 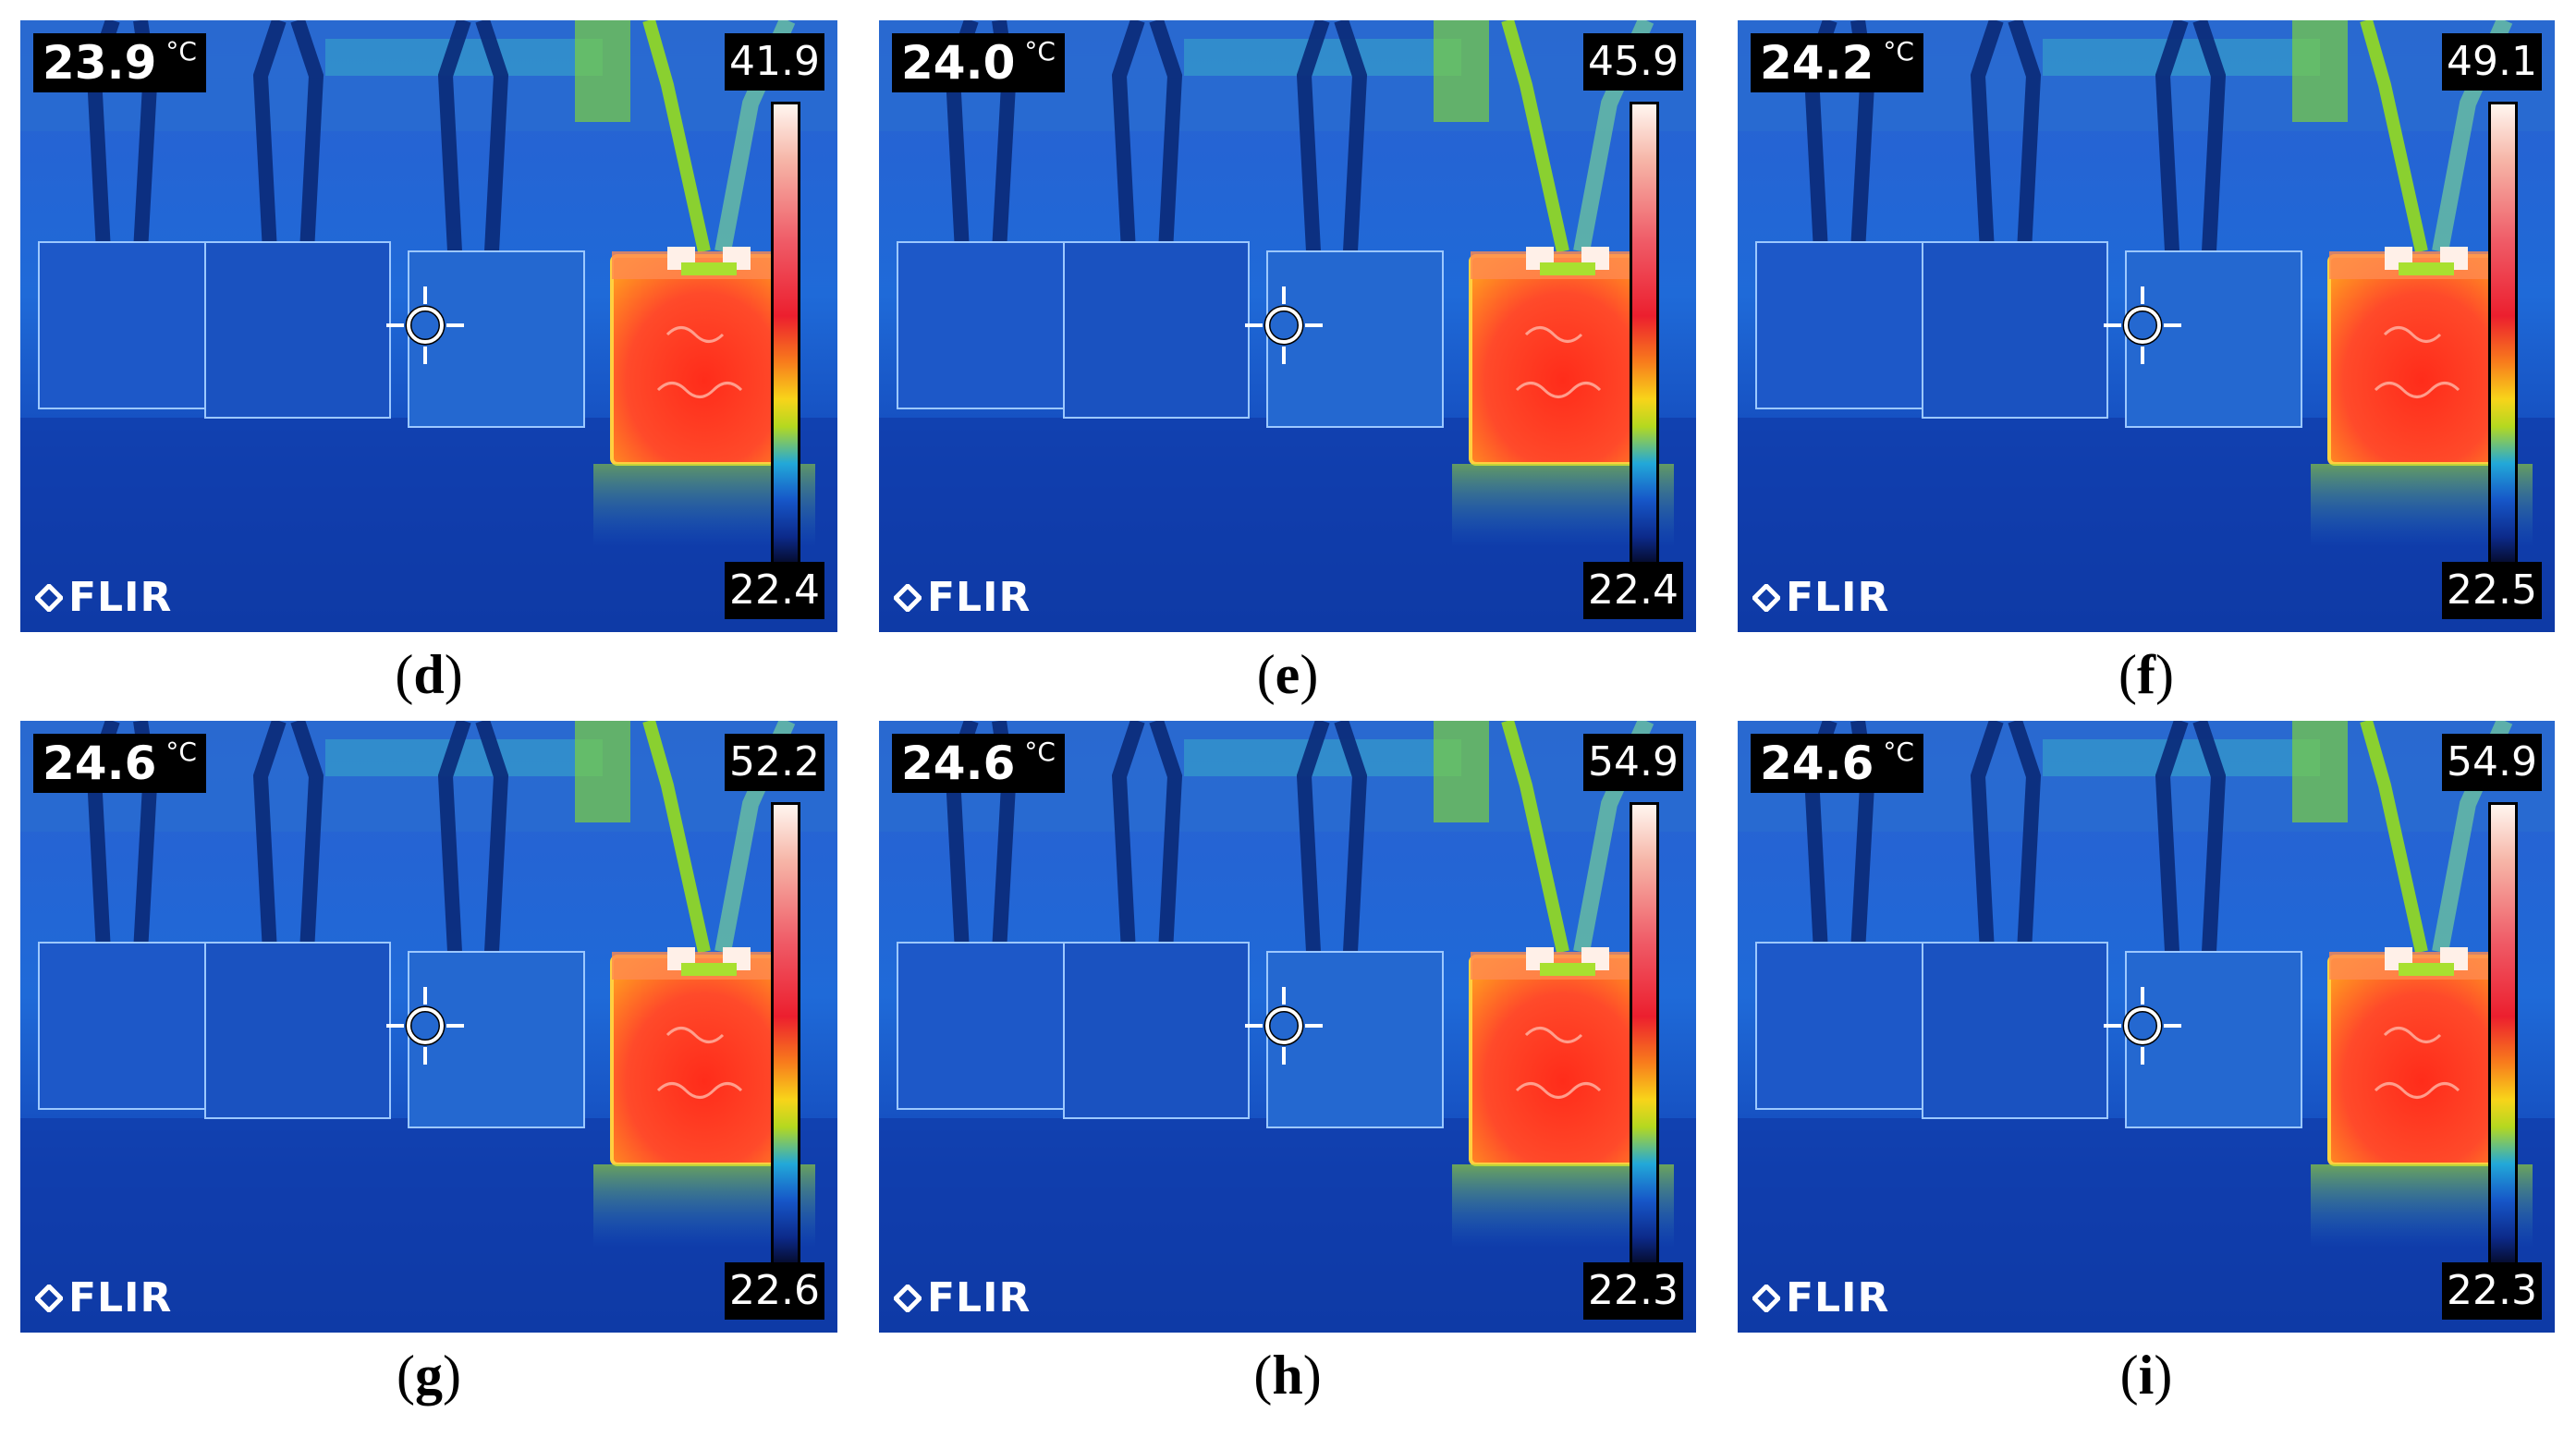 I want to click on spot-temperature-readout: 24.0 °C, so click(x=978, y=63).